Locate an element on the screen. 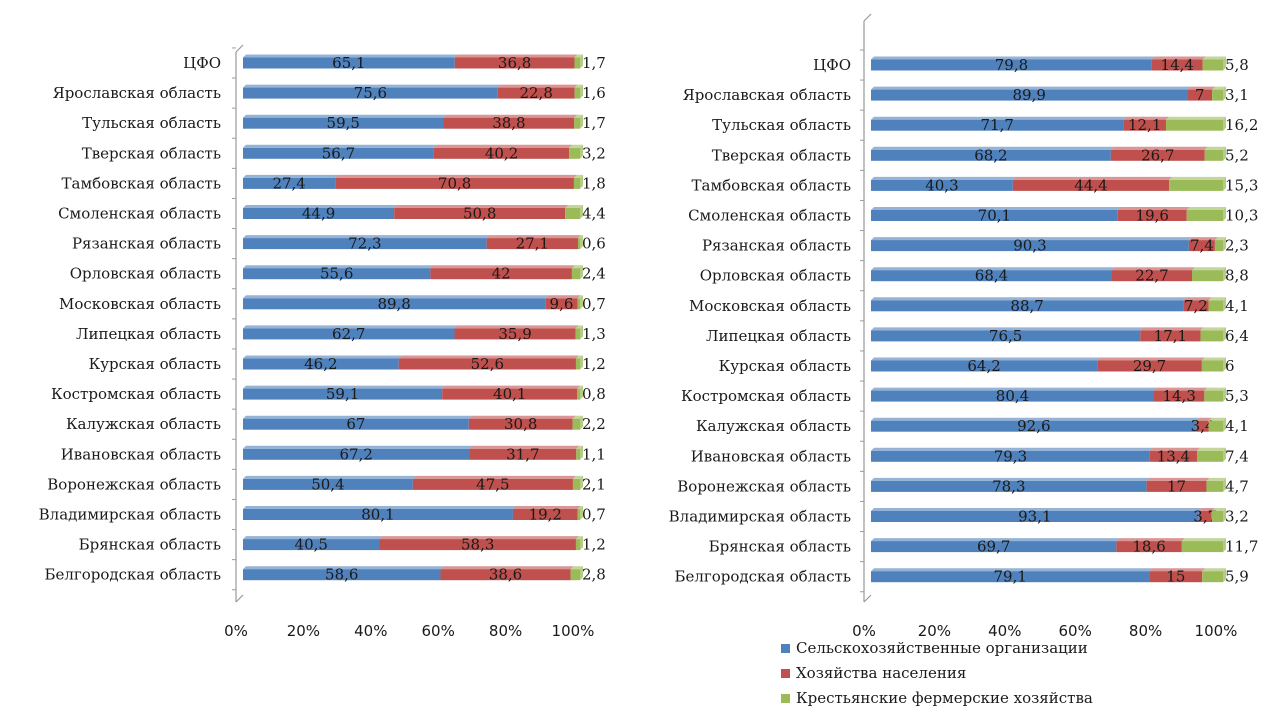 The width and height of the screenshot is (1263, 715). data-label: 67,2 is located at coordinates (356, 454).